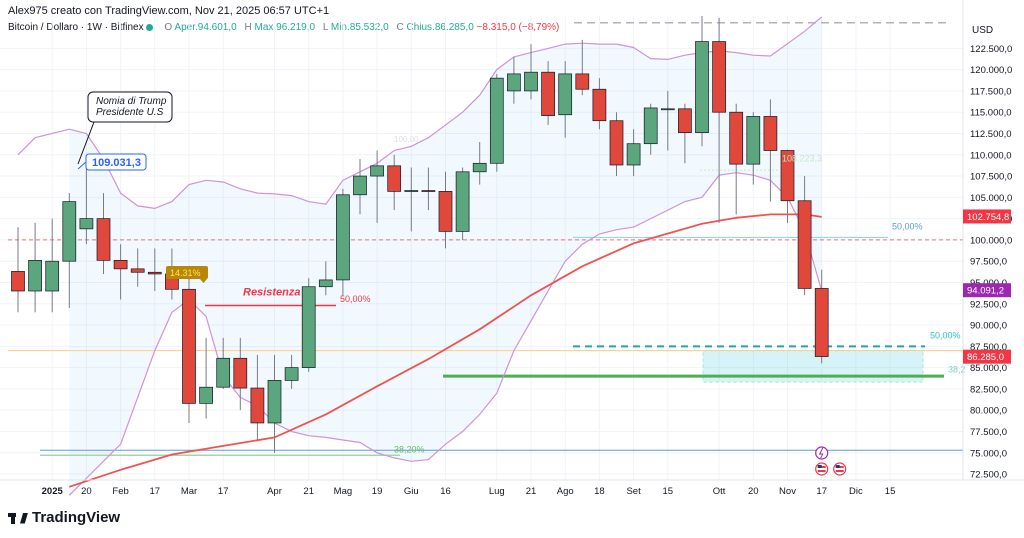 The width and height of the screenshot is (1024, 538). Describe the element at coordinates (957, 369) in the screenshot. I see `fib-38-right-label: 38,2` at that location.